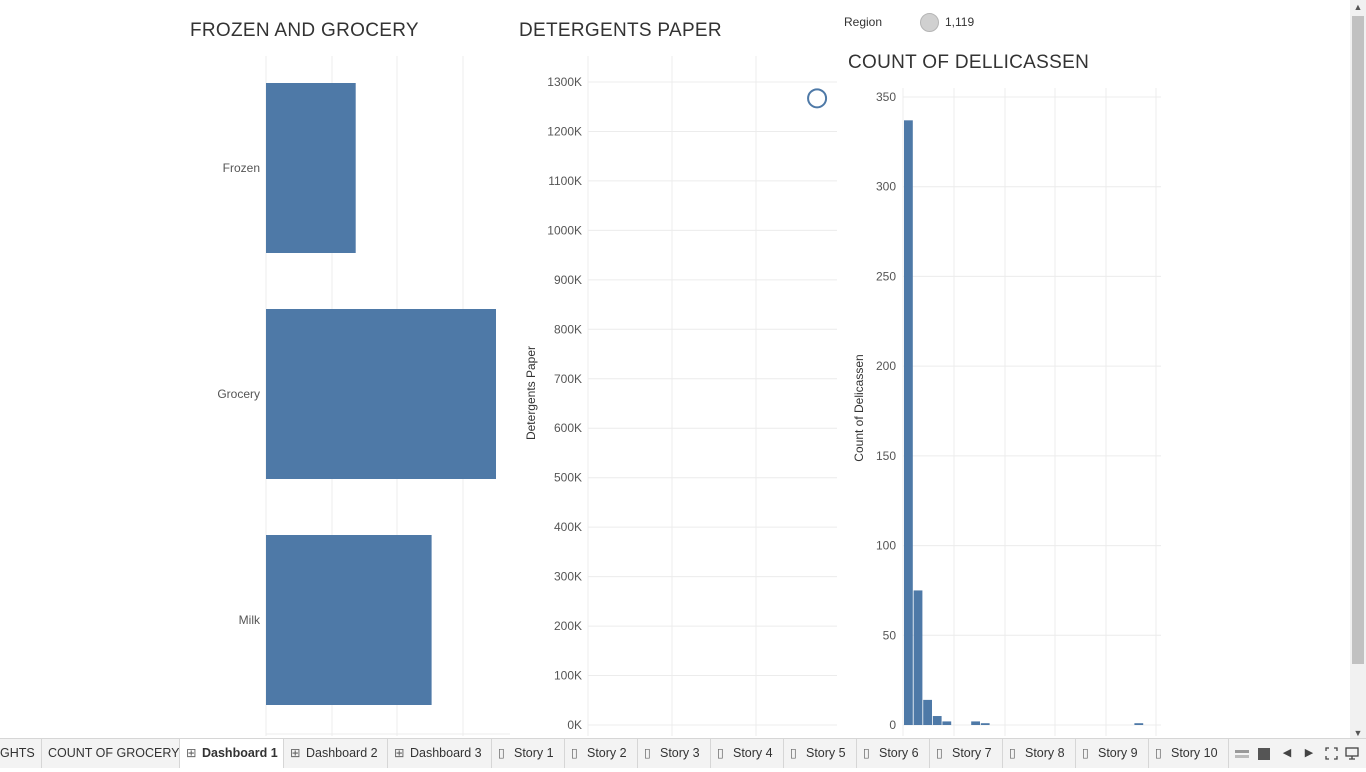 The image size is (1366, 772). I want to click on y-tick-label: 600K, so click(568, 428).